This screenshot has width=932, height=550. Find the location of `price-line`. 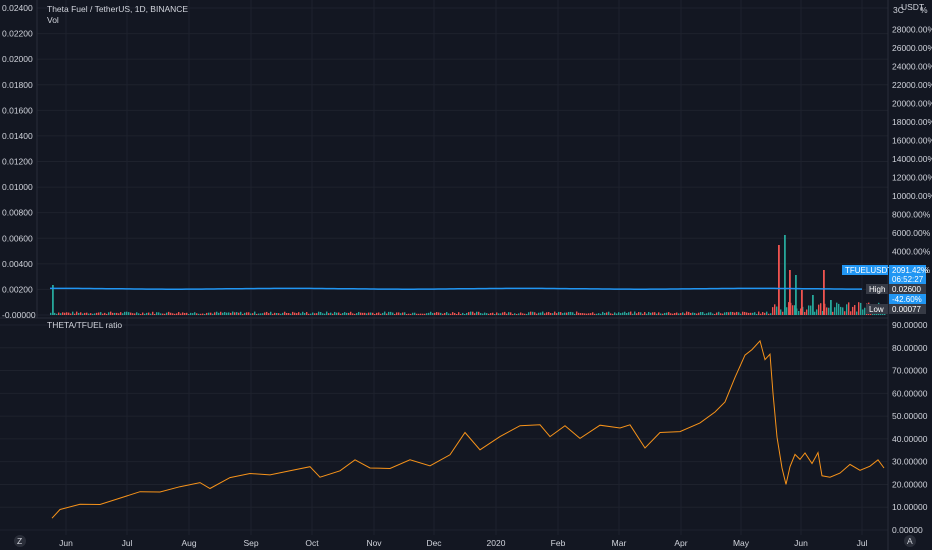

price-line is located at coordinates (456, 288).